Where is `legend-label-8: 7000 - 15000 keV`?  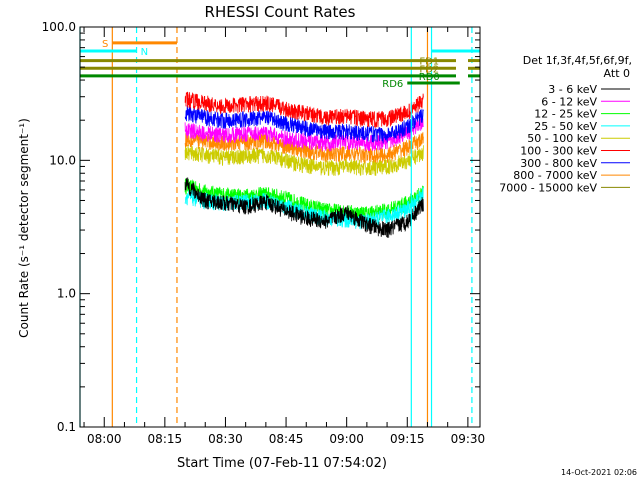
legend-label-8: 7000 - 15000 keV is located at coordinates (548, 187).